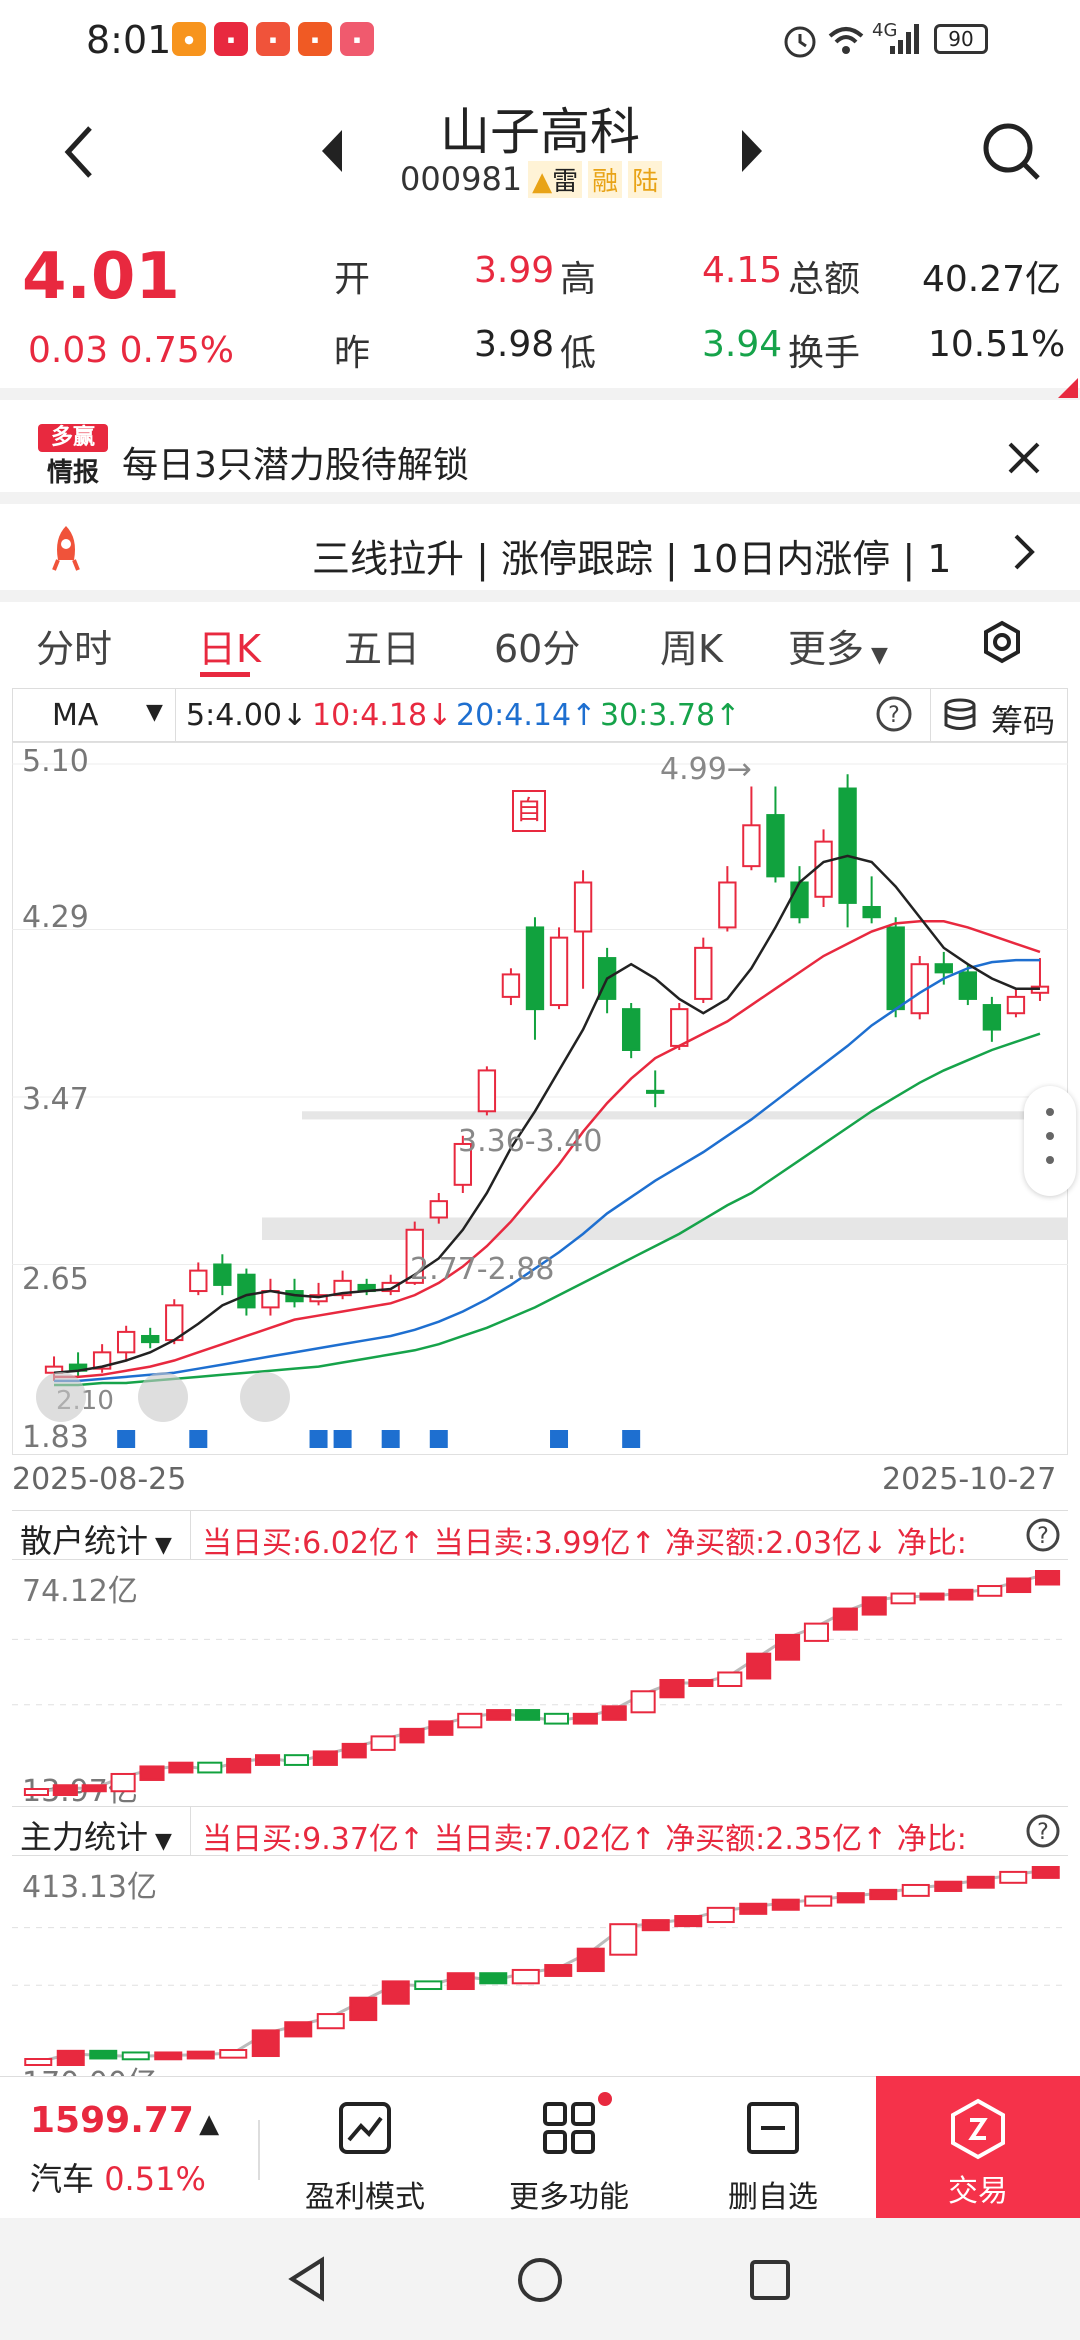  I want to click on price-zone, so click(665, 1228).